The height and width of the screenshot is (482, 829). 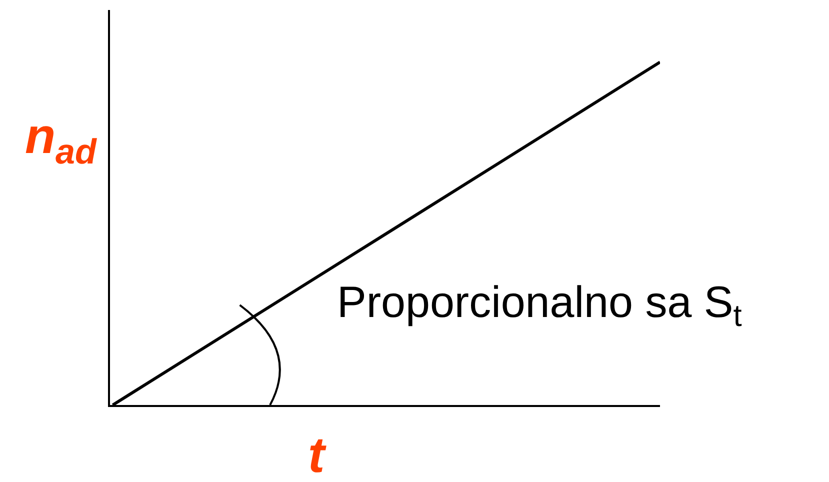 I want to click on y-axis-title: n$_{ad}$, so click(x=61, y=140).